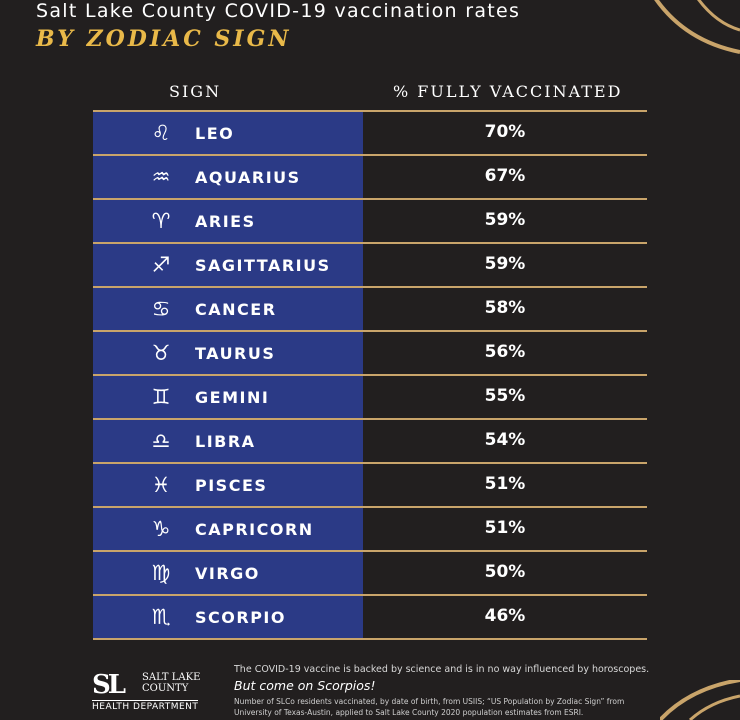 This screenshot has height=720, width=740. What do you see at coordinates (370, 266) in the screenshot?
I see `table-row: ♐ SAGITTARIUS 59%` at bounding box center [370, 266].